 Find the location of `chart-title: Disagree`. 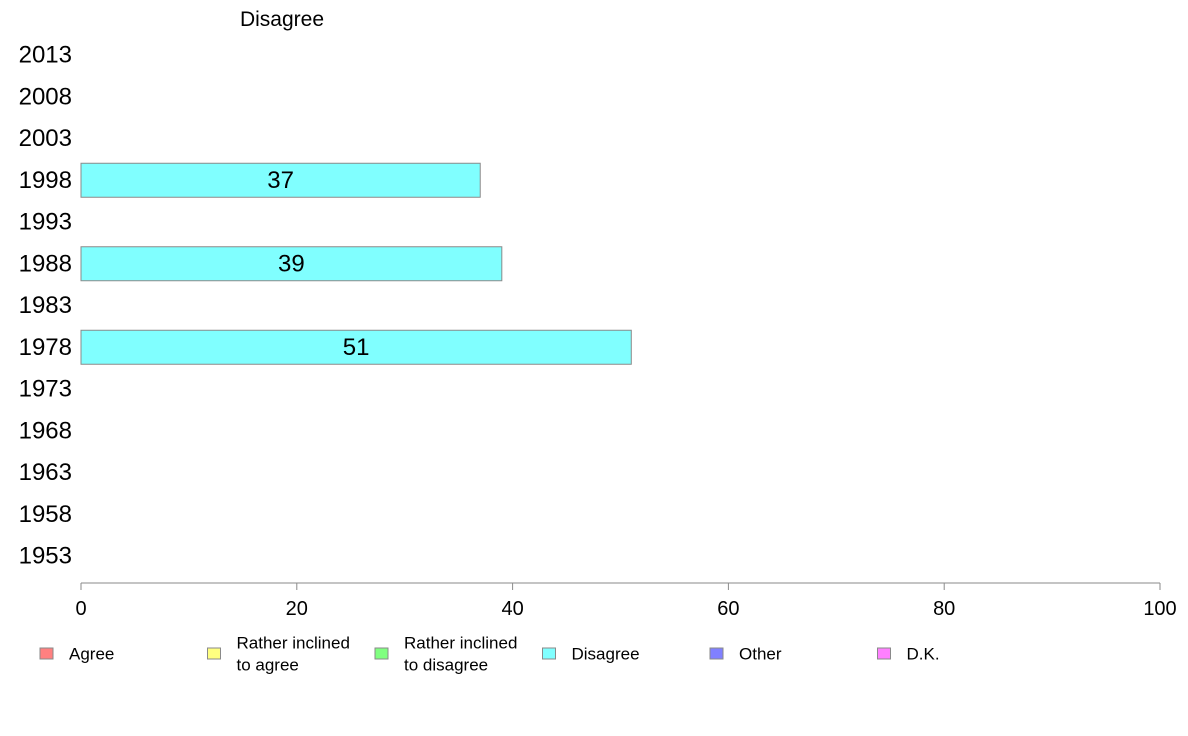

chart-title: Disagree is located at coordinates (282, 19).